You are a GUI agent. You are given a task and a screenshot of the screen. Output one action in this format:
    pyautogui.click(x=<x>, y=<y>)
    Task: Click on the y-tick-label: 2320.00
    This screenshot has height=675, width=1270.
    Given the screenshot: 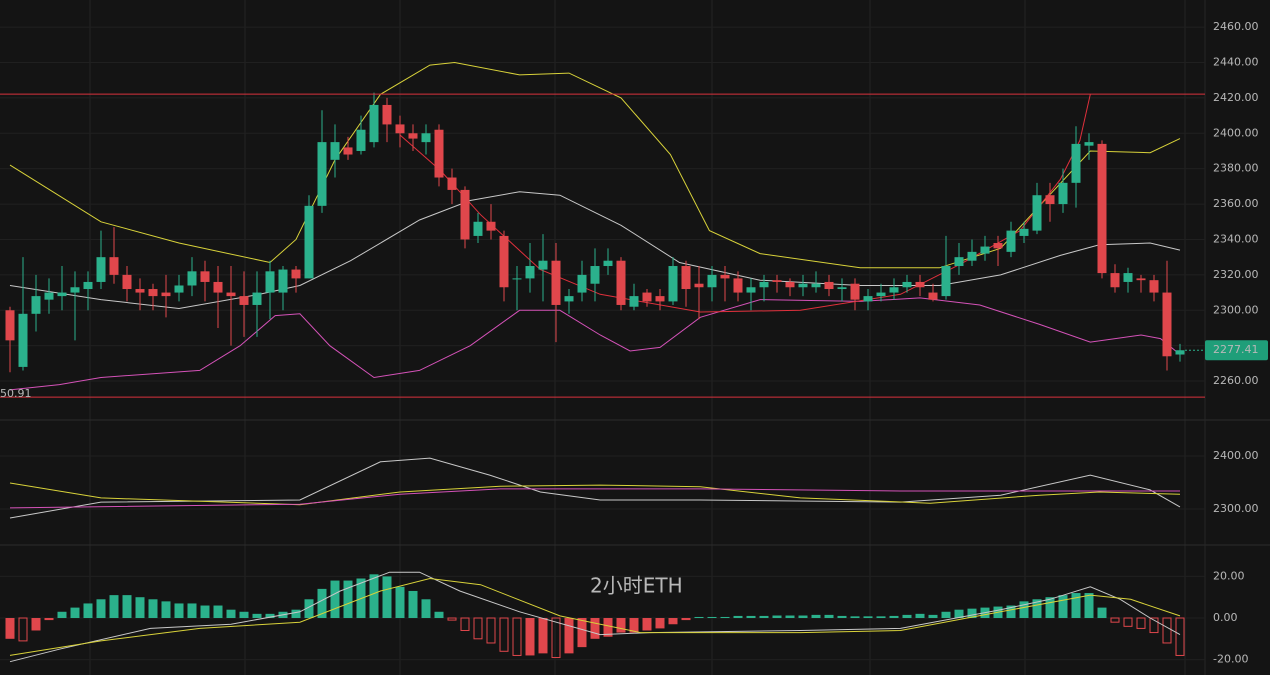 What is the action you would take?
    pyautogui.click(x=1236, y=274)
    